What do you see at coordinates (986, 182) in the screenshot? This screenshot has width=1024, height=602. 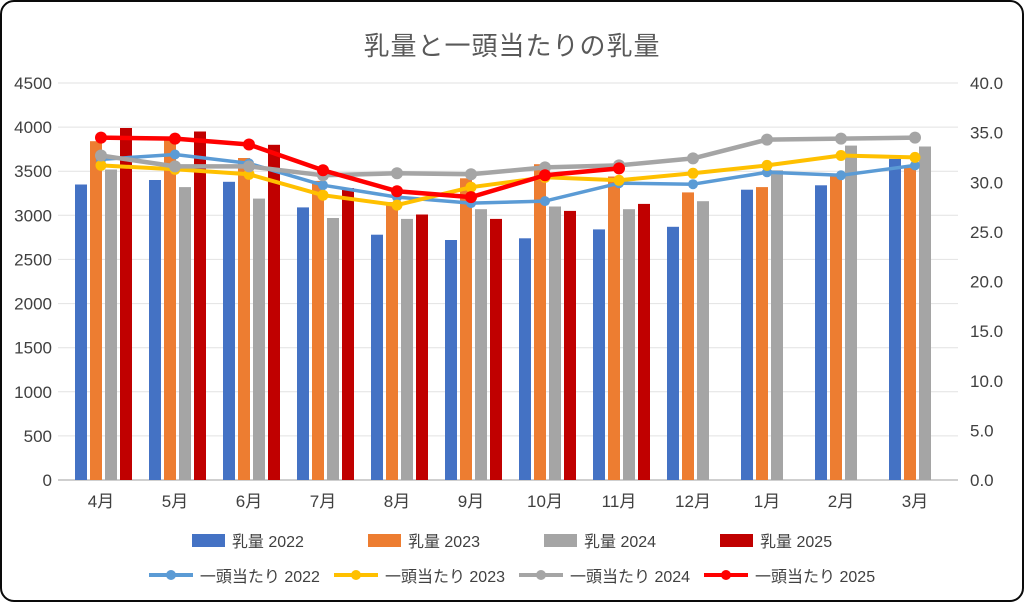 I see `right-axis-tick: 30.0` at bounding box center [986, 182].